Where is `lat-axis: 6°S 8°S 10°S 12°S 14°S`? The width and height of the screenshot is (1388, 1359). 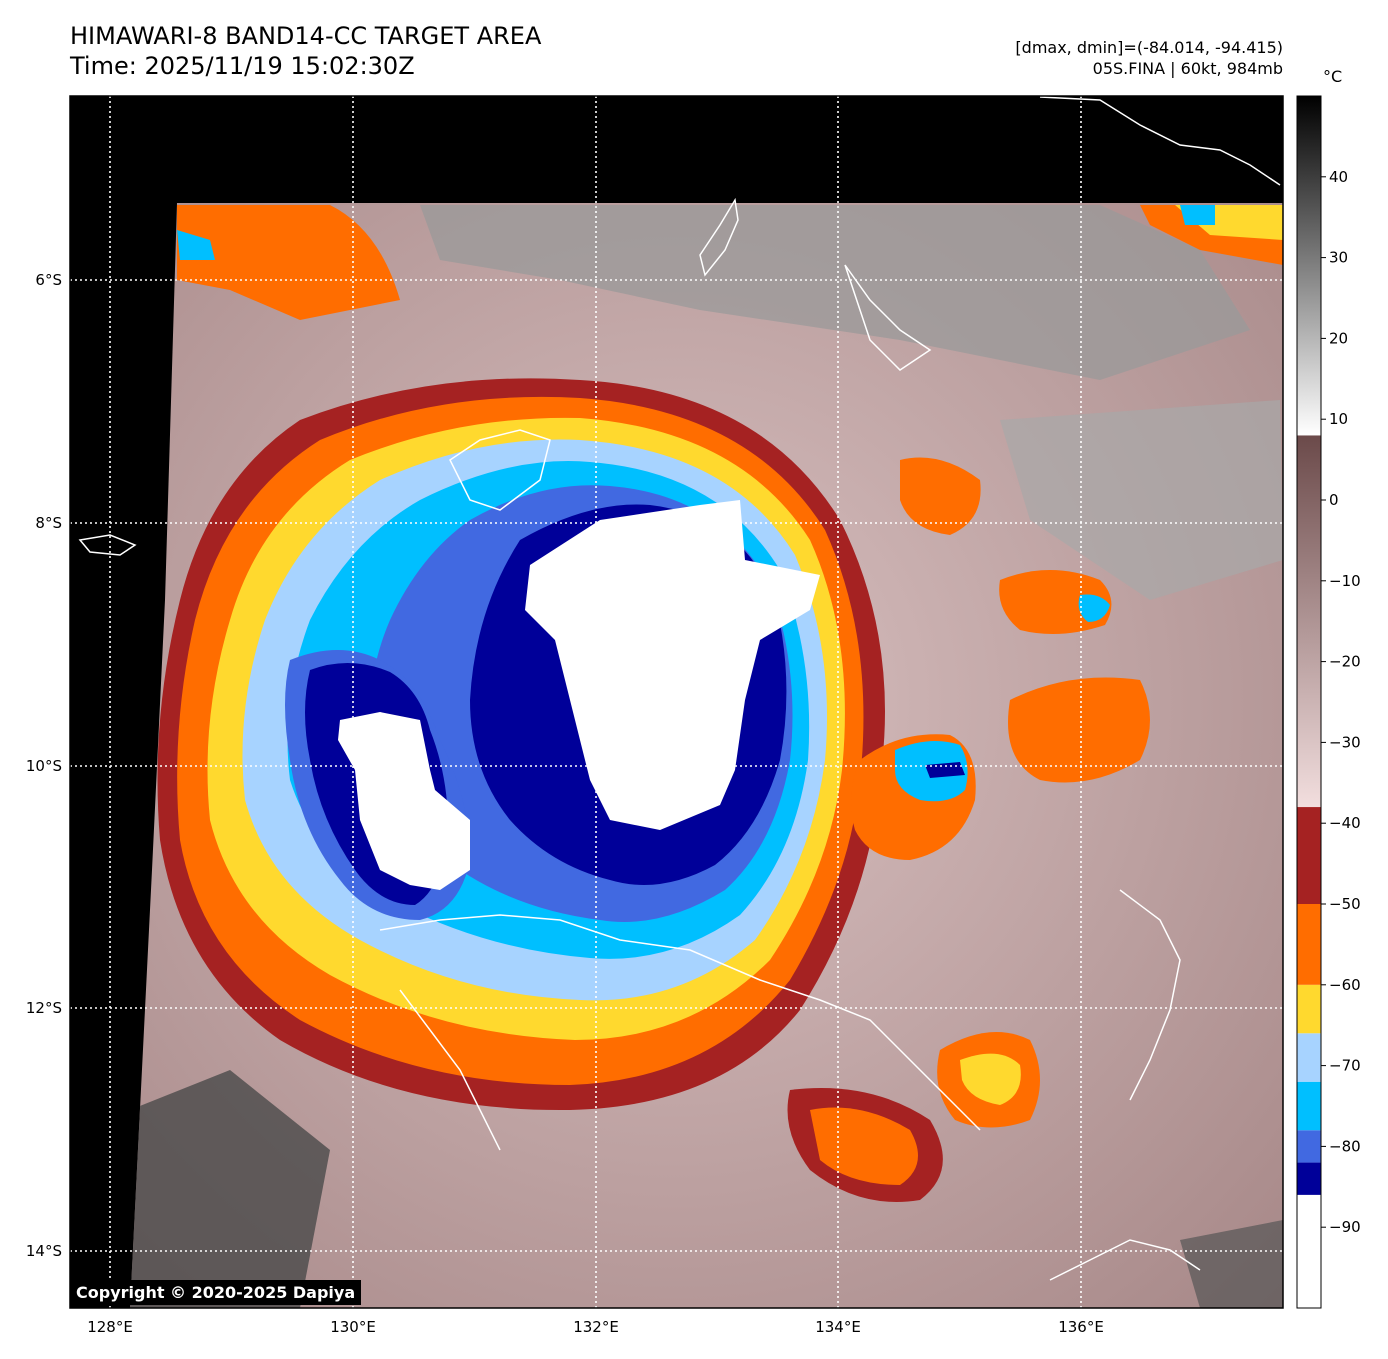 lat-axis: 6°S 8°S 10°S 12°S 14°S is located at coordinates (44, 765).